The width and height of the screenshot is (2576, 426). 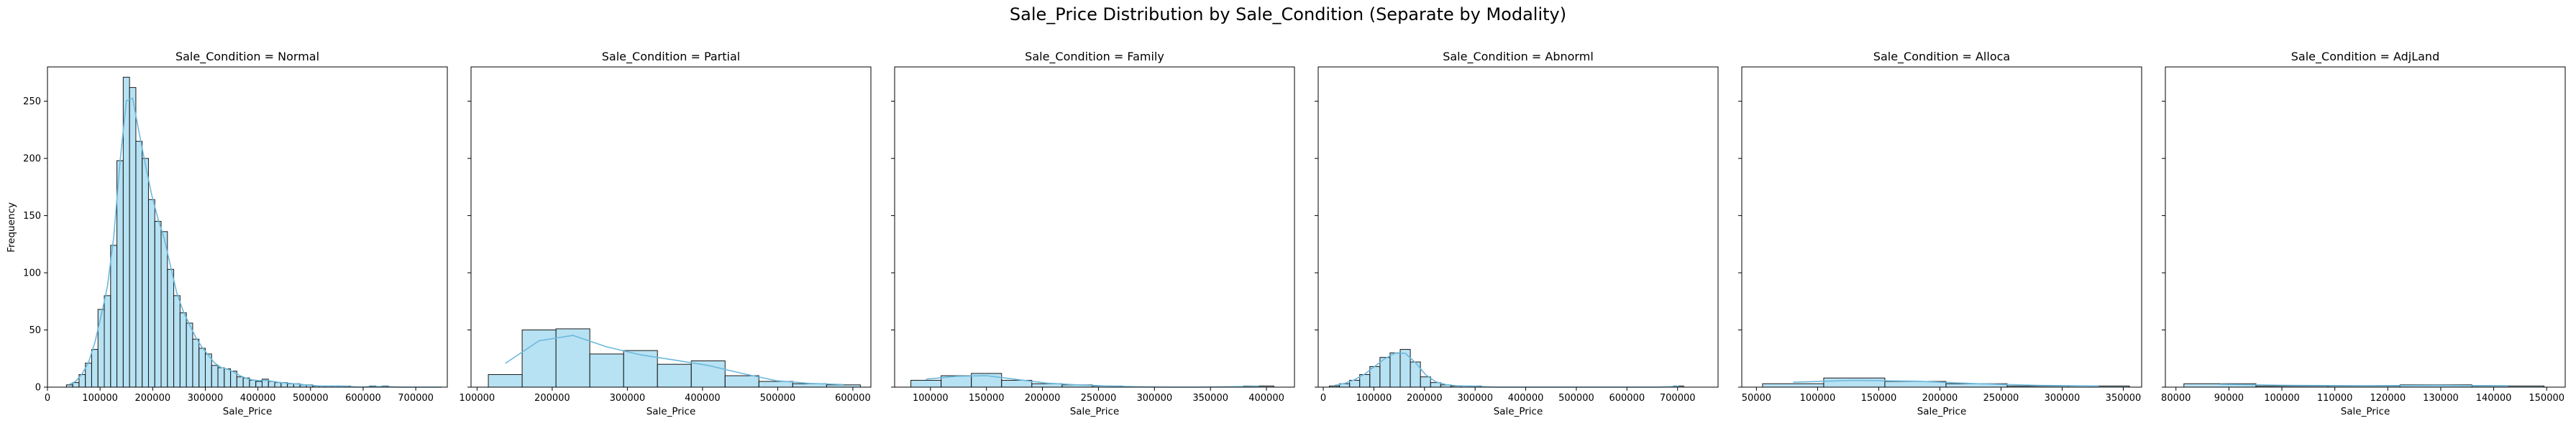 What do you see at coordinates (2229, 398) in the screenshot?
I see `x-tick-label: 90000` at bounding box center [2229, 398].